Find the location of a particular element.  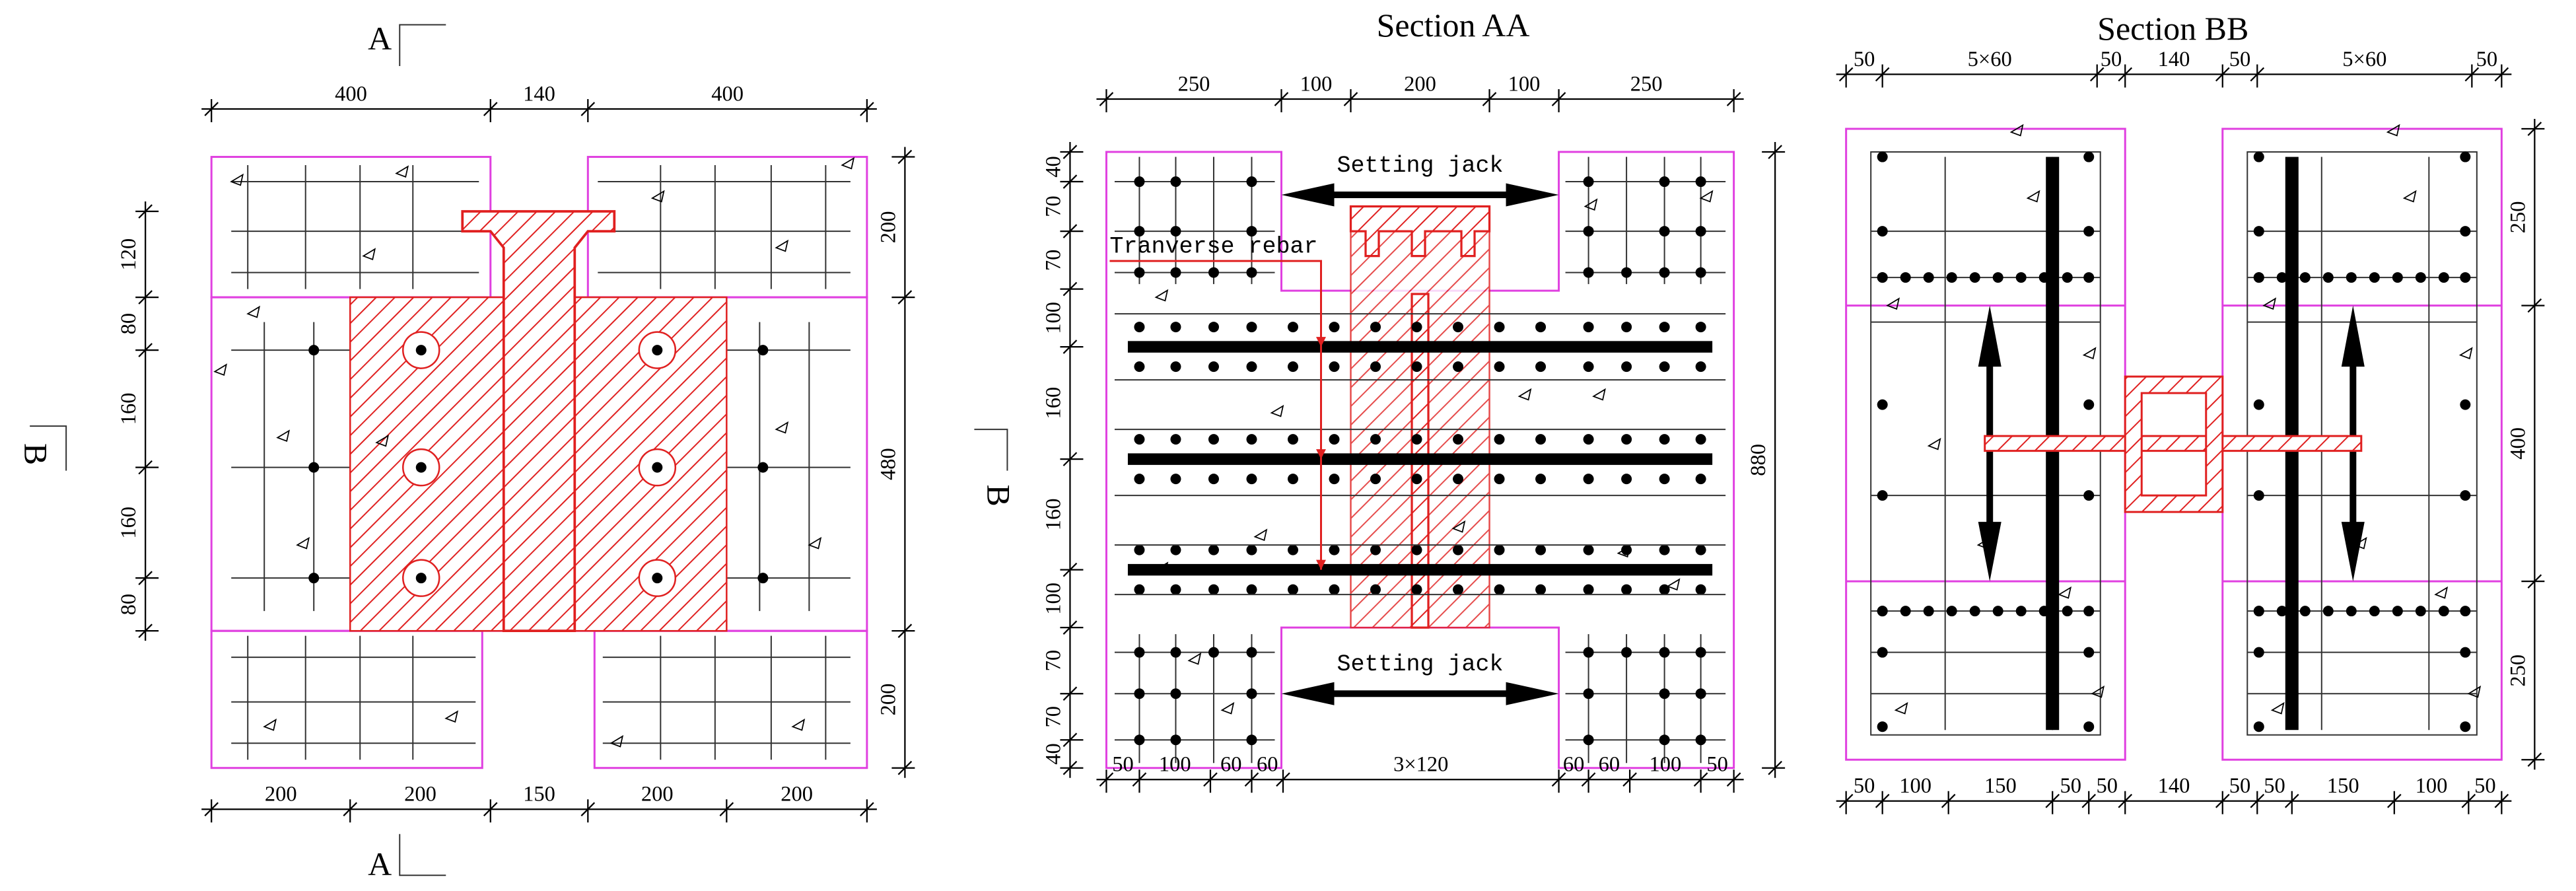

section-mark: B is located at coordinates (37, 454).